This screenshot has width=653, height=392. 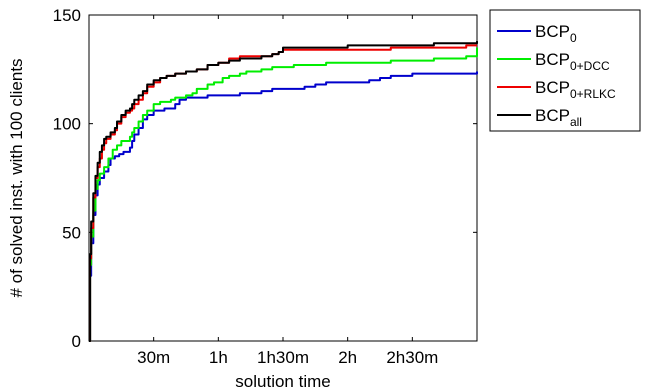 I want to click on y-tick-label: 50, so click(x=71, y=232).